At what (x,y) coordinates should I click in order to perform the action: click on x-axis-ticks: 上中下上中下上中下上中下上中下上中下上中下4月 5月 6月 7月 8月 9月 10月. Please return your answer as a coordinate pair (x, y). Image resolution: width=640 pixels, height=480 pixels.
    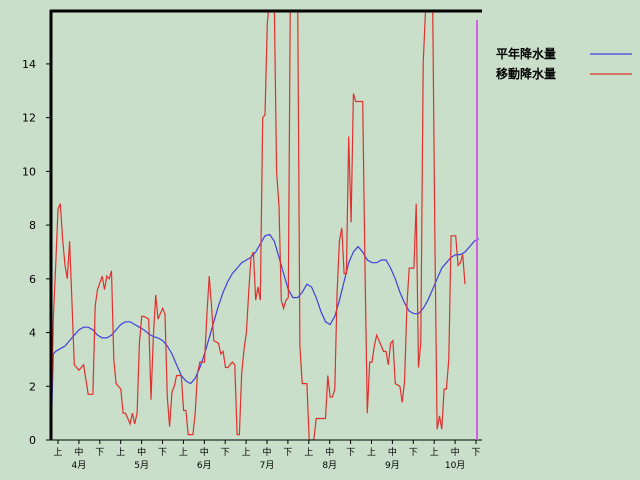
    Looking at the image, I should click on (267, 455).